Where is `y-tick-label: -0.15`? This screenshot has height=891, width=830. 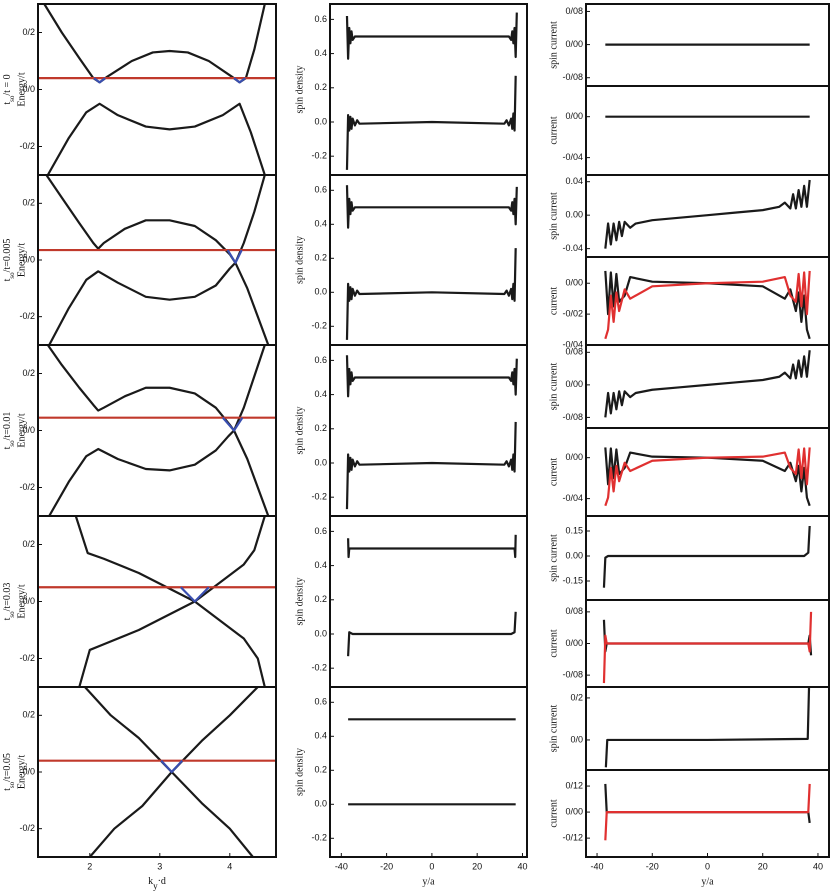
y-tick-label: -0.15 is located at coordinates (572, 580).